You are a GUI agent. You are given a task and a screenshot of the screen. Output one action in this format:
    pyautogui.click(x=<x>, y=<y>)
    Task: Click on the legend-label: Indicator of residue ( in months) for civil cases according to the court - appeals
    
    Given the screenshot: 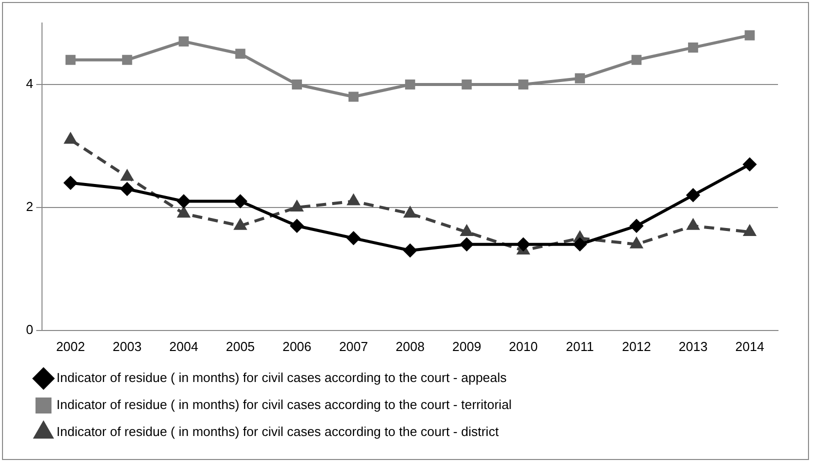 What is the action you would take?
    pyautogui.click(x=282, y=378)
    